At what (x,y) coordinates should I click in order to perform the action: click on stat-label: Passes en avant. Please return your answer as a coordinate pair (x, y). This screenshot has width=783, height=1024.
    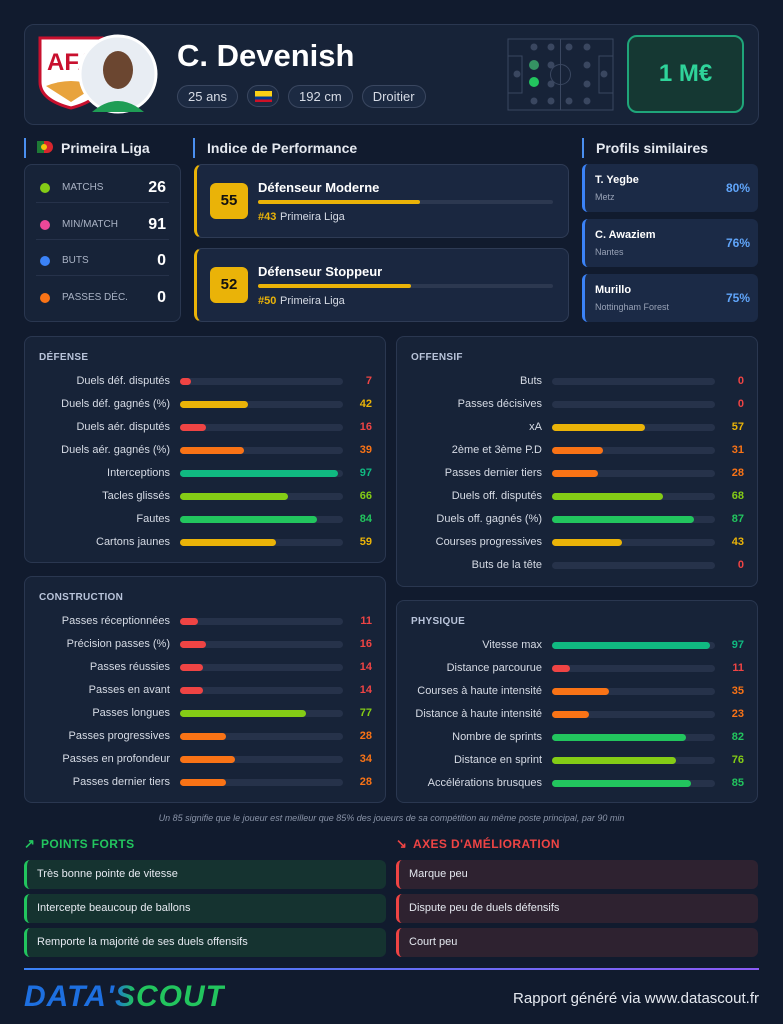
    Looking at the image, I should click on (129, 690).